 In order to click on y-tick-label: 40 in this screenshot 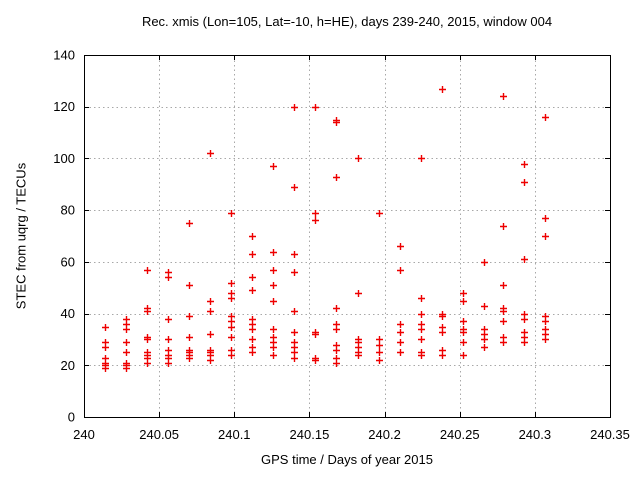, I will do `click(68, 313)`.